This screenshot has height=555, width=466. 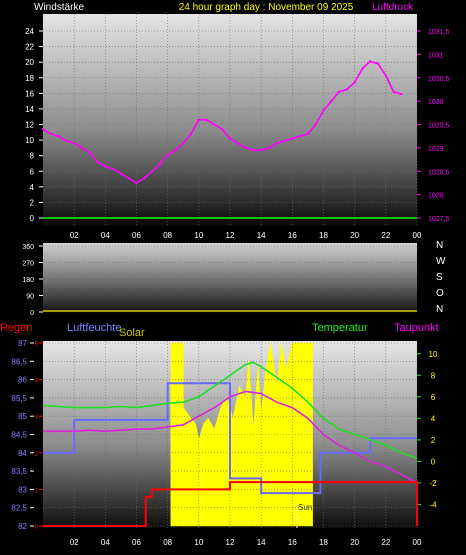 I want to click on wind-direction-grid, so click(x=230, y=279).